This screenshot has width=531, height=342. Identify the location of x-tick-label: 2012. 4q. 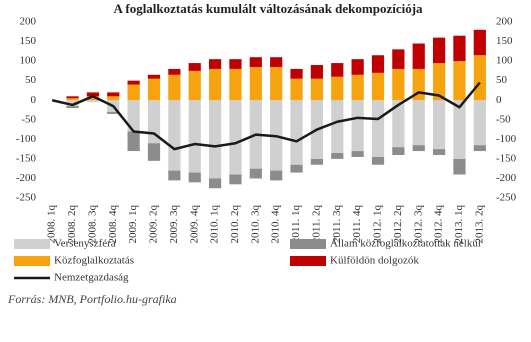
(439, 224).